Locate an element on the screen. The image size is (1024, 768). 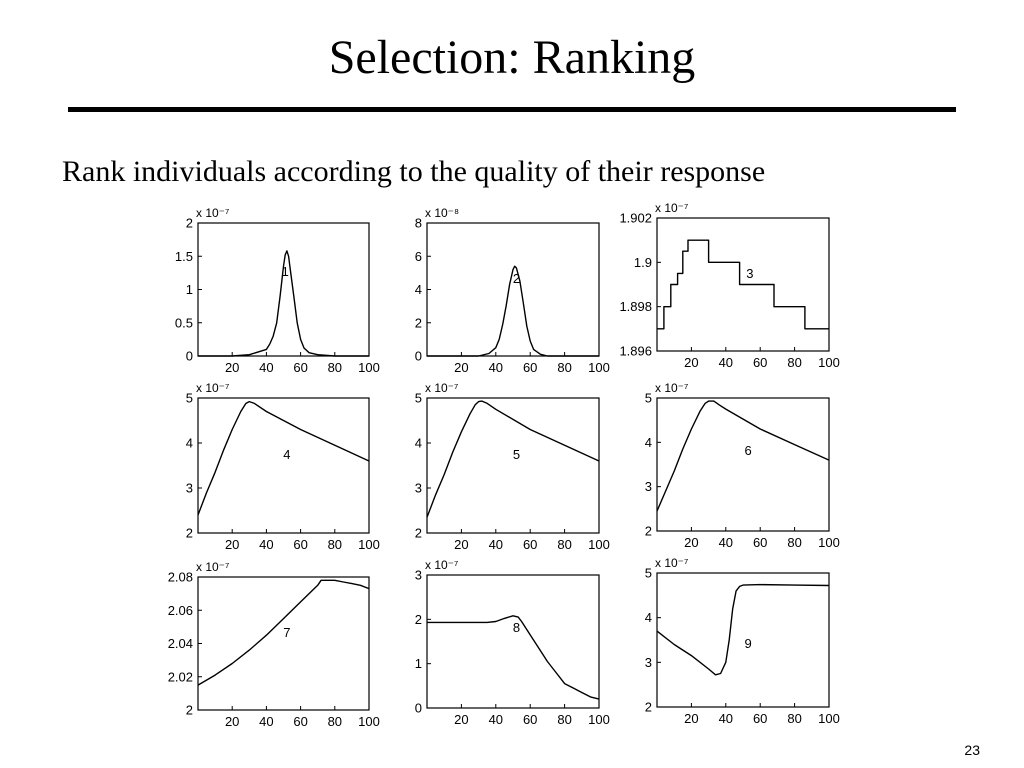
plot-7-y-tick-label: 2.02 is located at coordinates (180, 676).